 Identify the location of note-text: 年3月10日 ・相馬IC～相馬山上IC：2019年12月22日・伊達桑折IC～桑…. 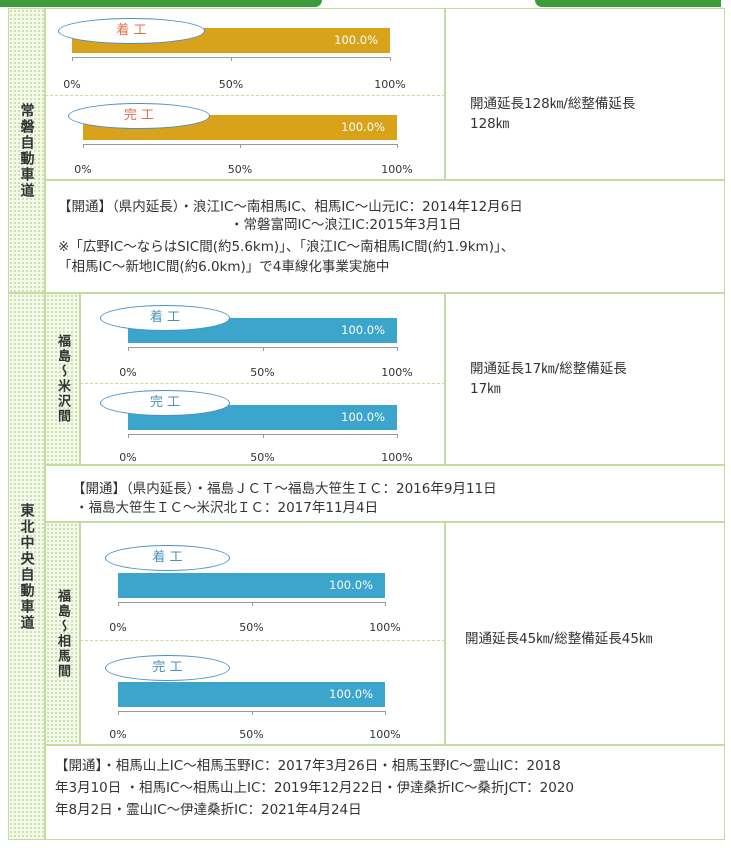
(315, 788).